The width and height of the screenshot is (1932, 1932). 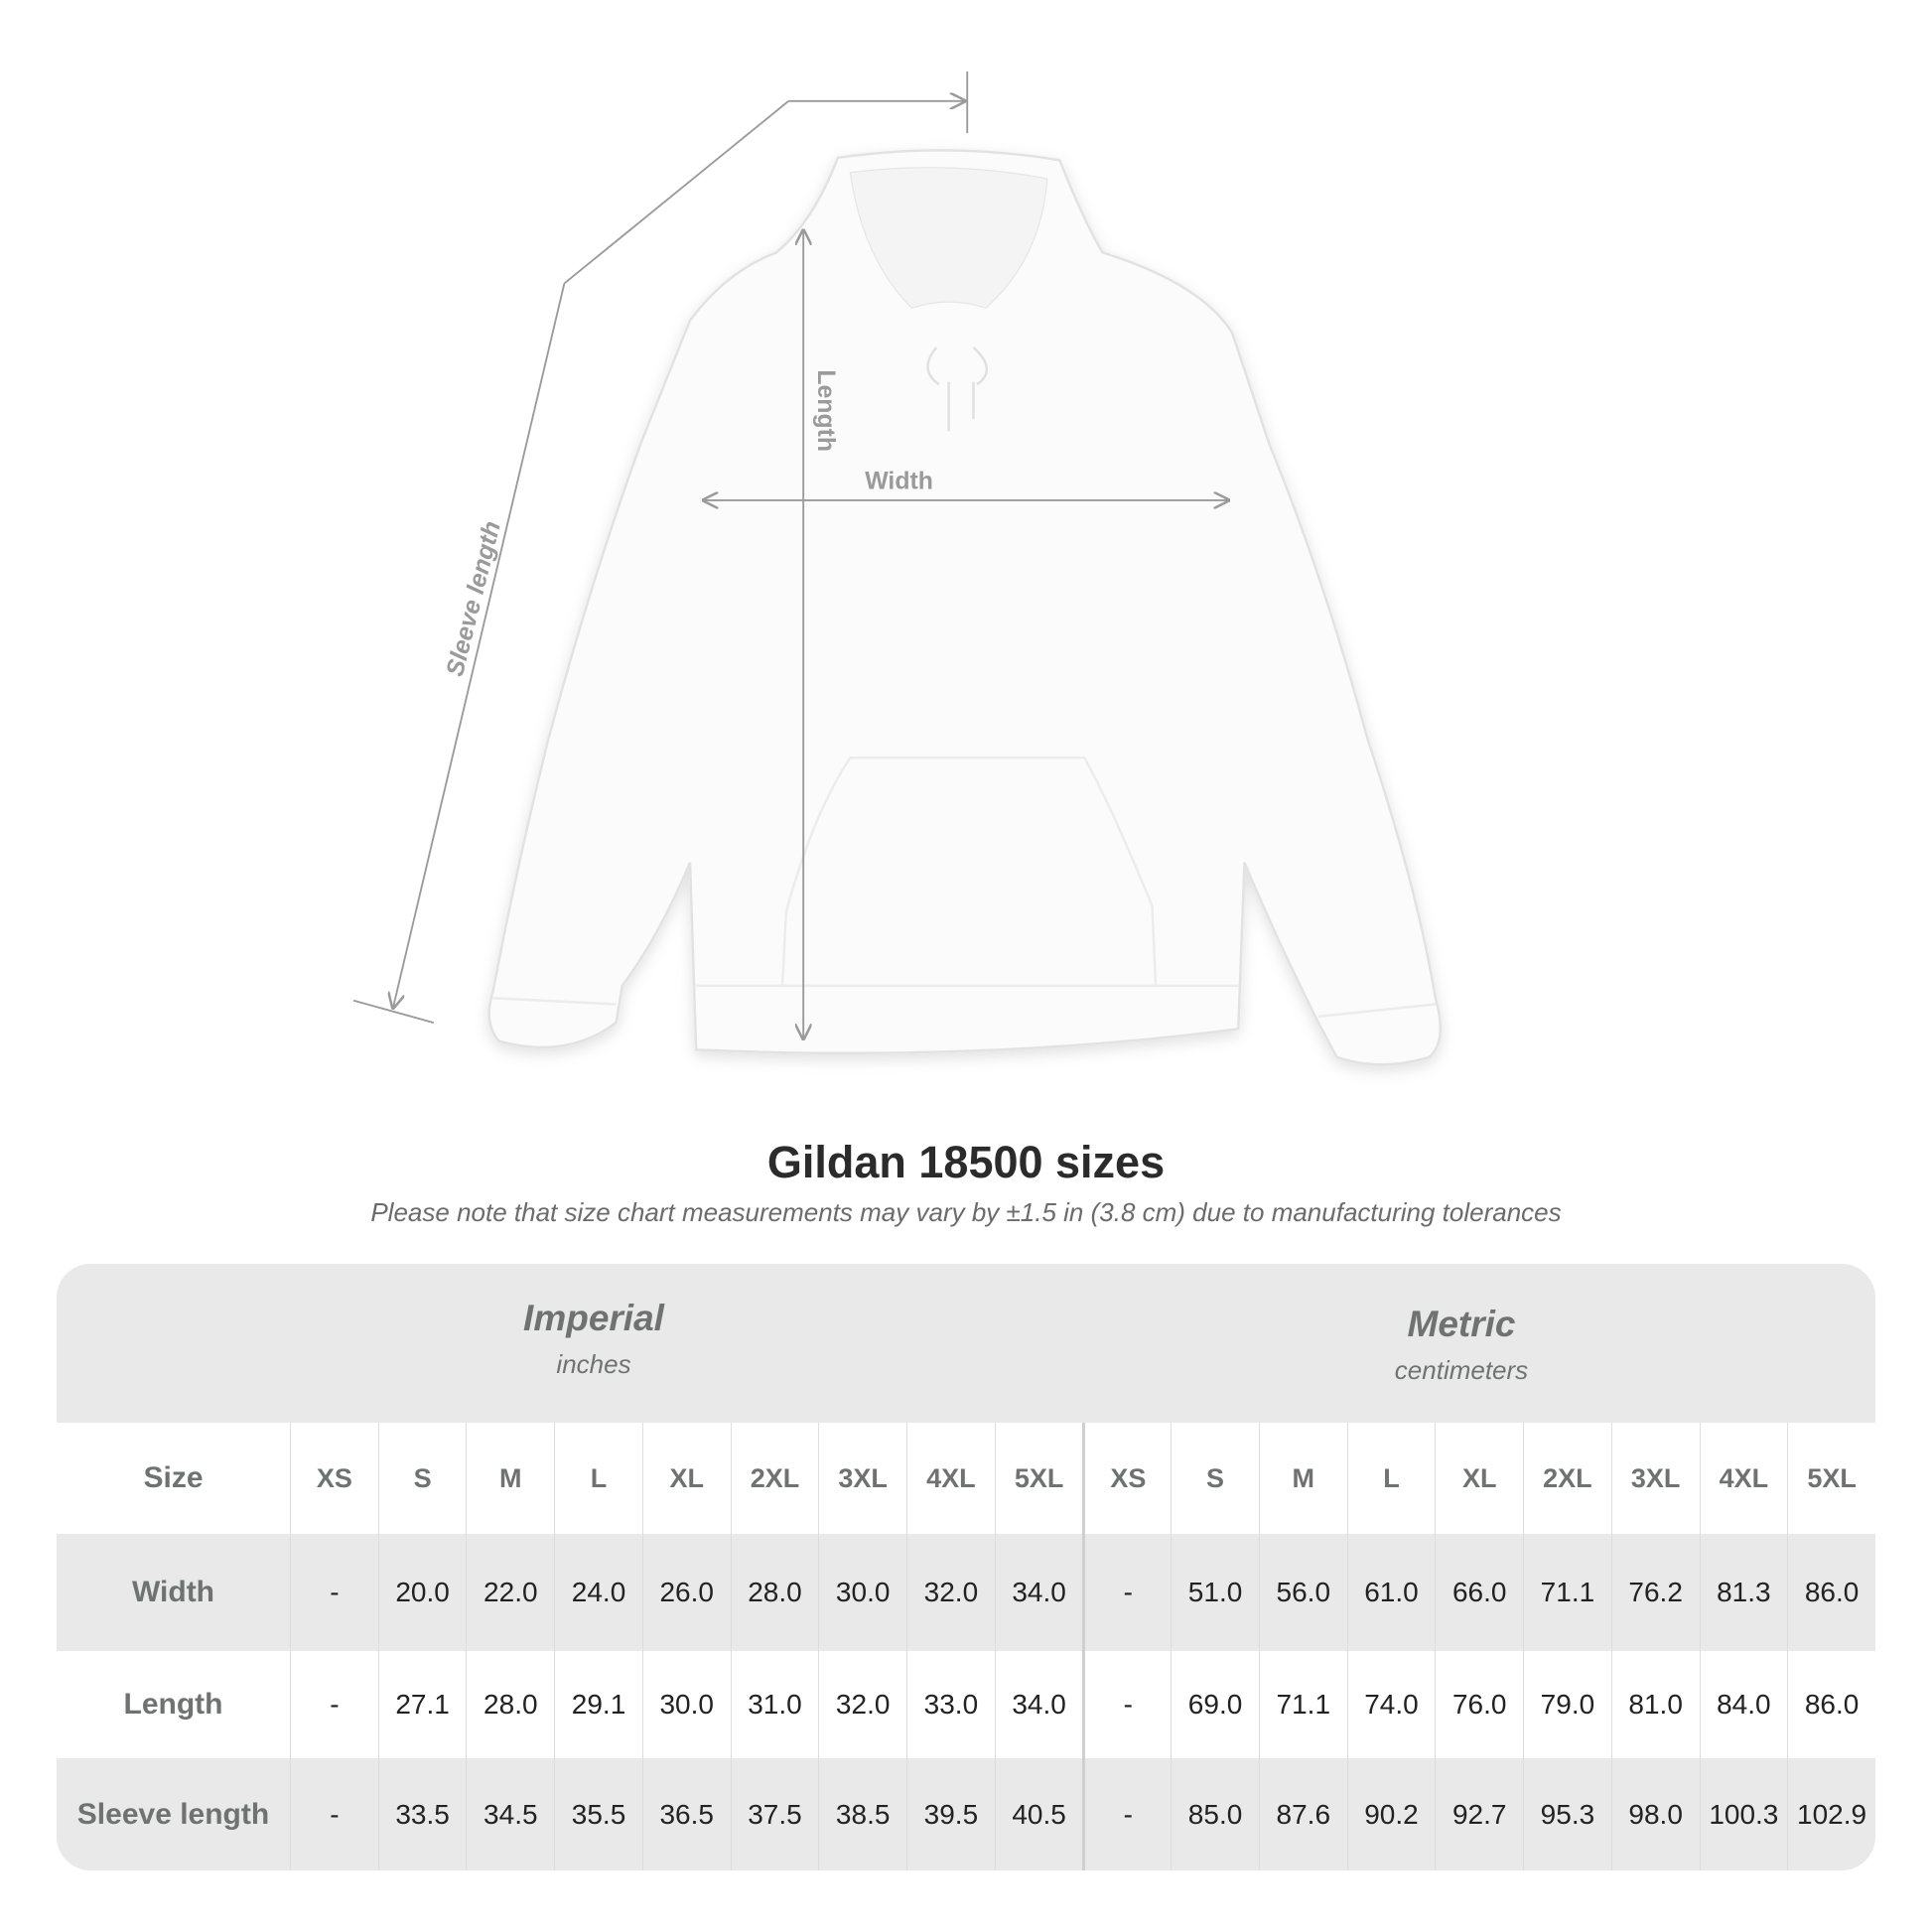 What do you see at coordinates (1462, 1324) in the screenshot?
I see `metric-title: Metric` at bounding box center [1462, 1324].